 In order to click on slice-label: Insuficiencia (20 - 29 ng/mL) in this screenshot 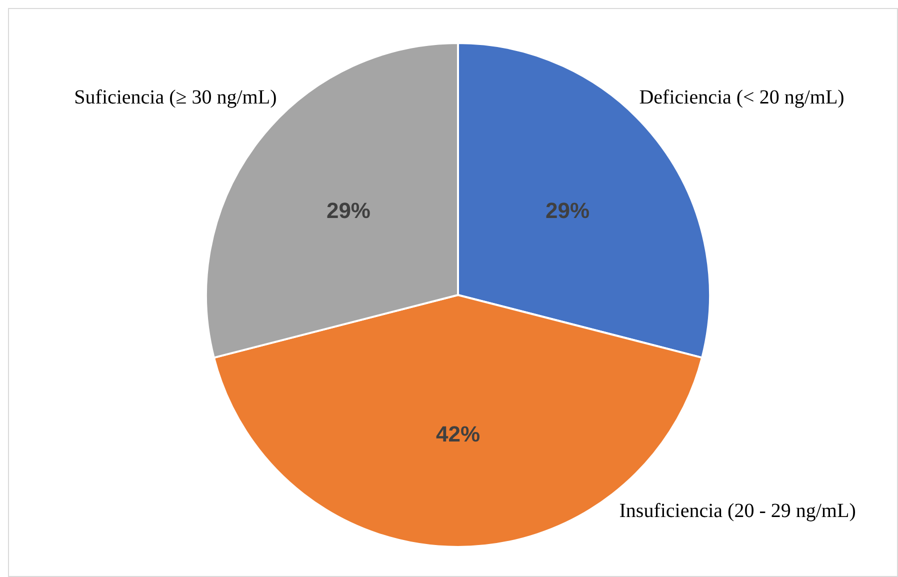, I will do `click(737, 511)`.